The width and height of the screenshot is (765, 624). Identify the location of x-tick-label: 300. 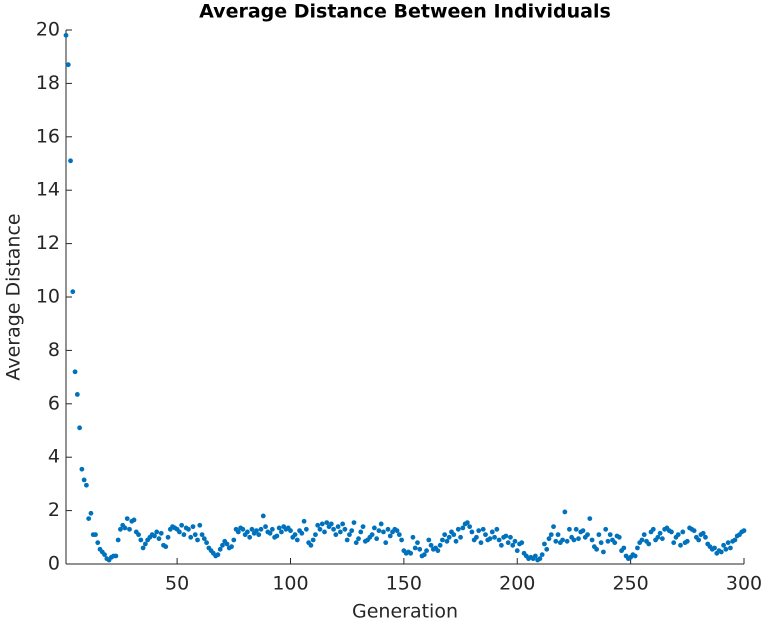
(744, 584).